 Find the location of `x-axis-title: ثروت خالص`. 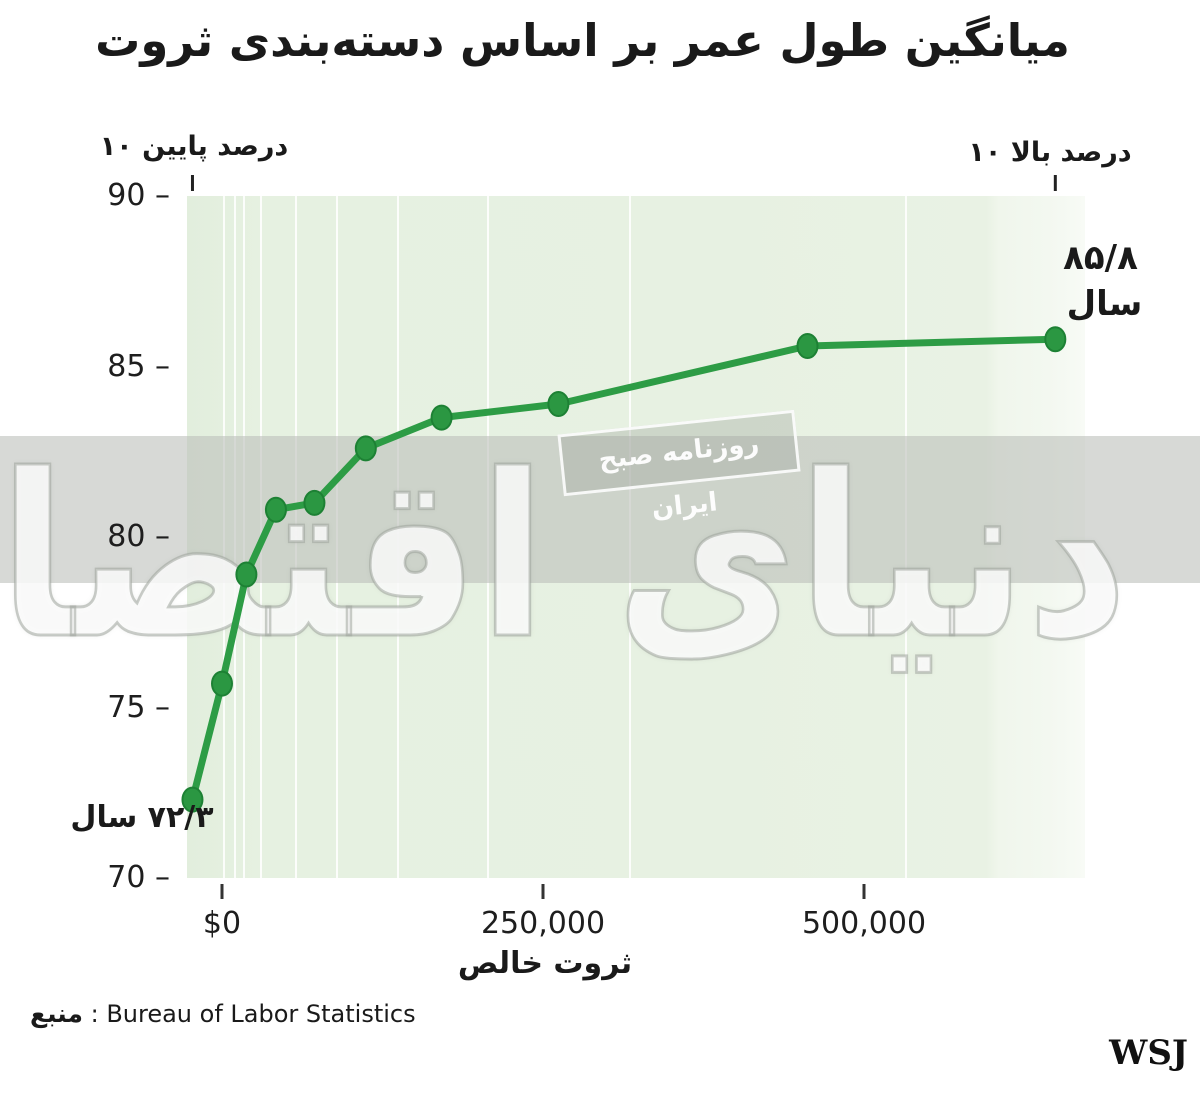

x-axis-title: ثروت خالص is located at coordinates (545, 963).